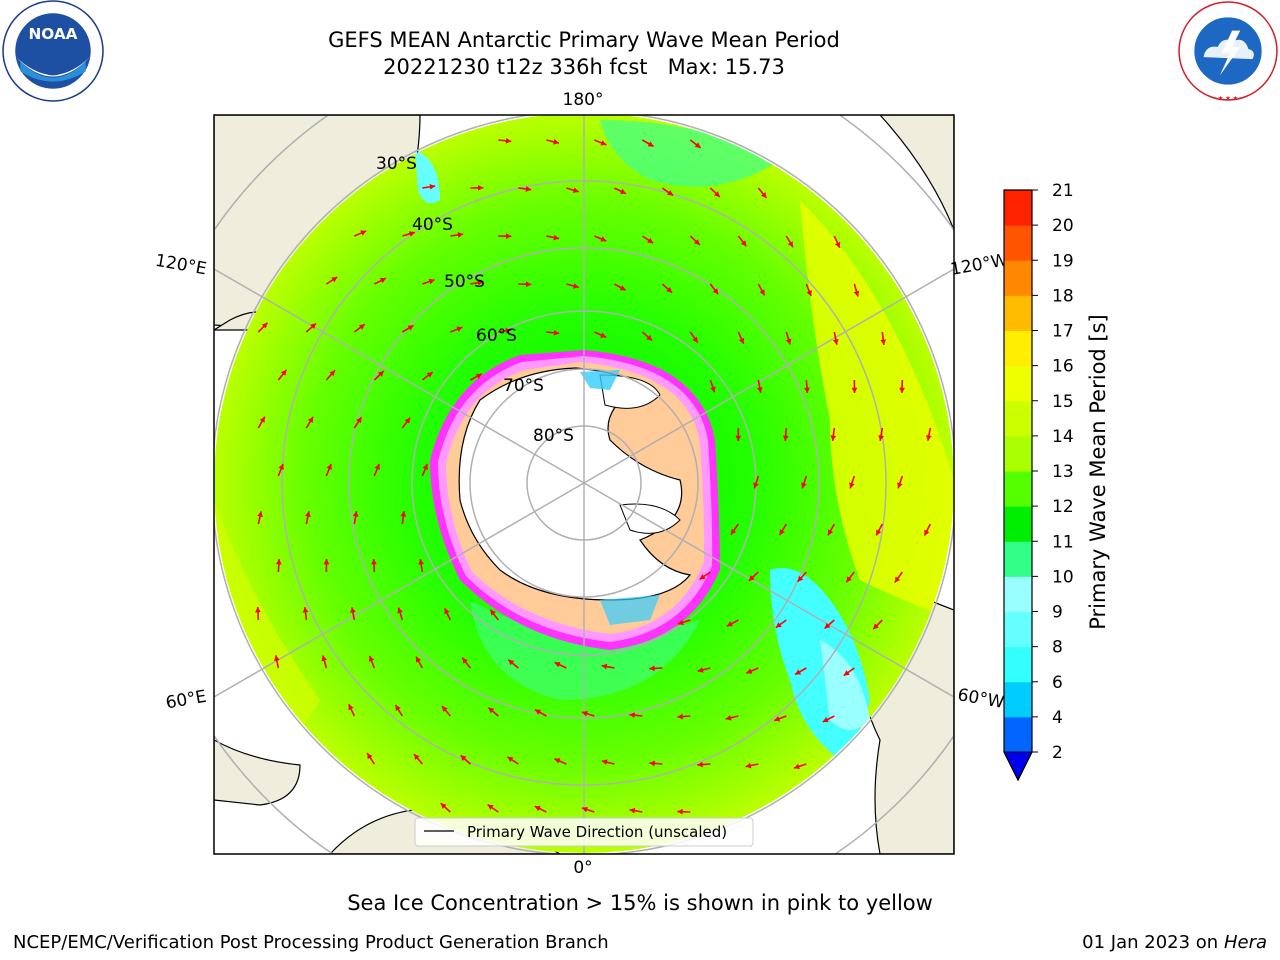 This screenshot has height=960, width=1280. What do you see at coordinates (523, 386) in the screenshot?
I see `lat-label-70s: 70°S` at bounding box center [523, 386].